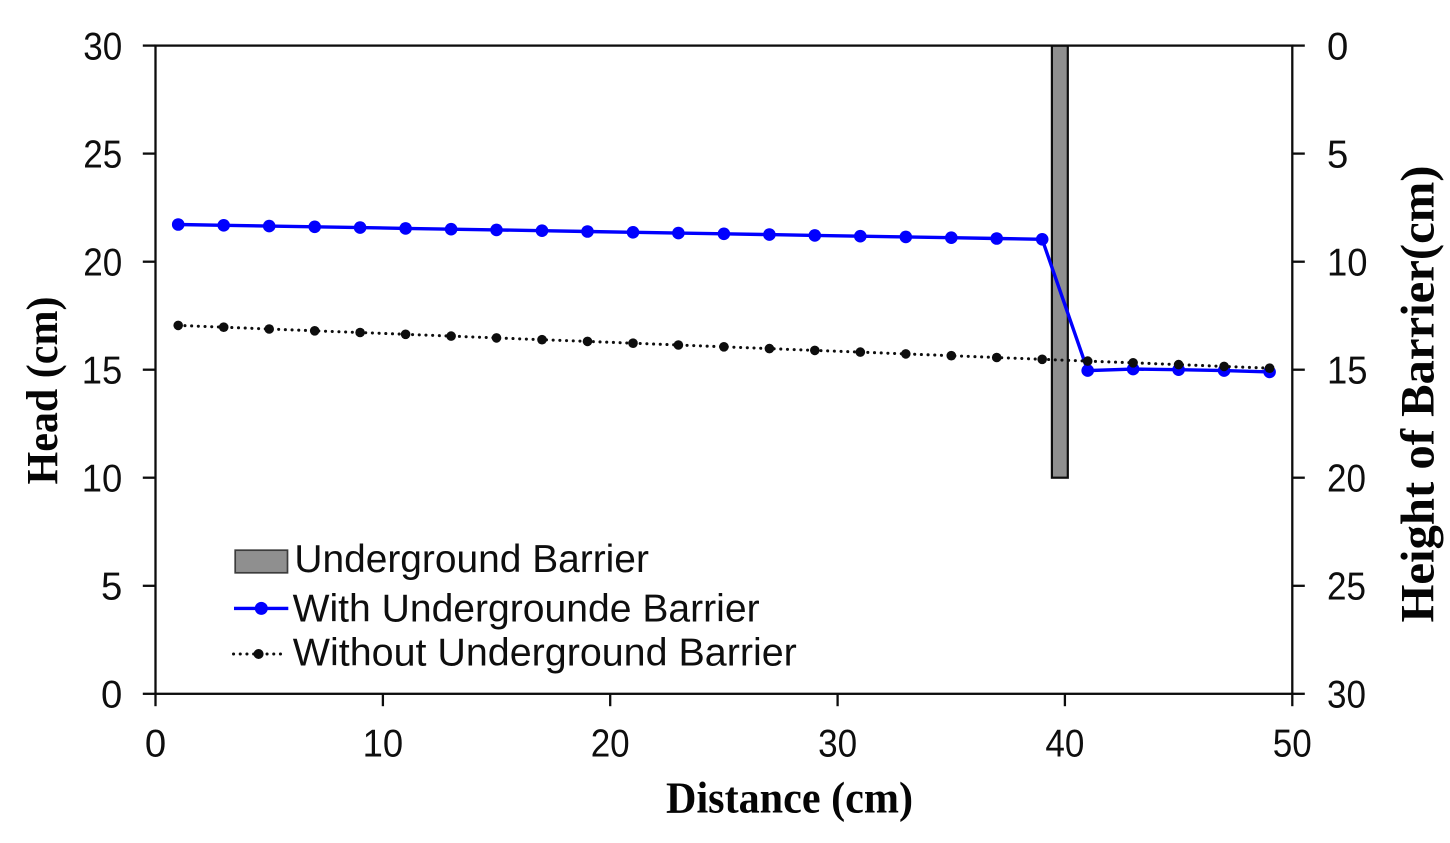 The height and width of the screenshot is (843, 1450). I want to click on svg-text: Distance (cm), so click(789, 798).